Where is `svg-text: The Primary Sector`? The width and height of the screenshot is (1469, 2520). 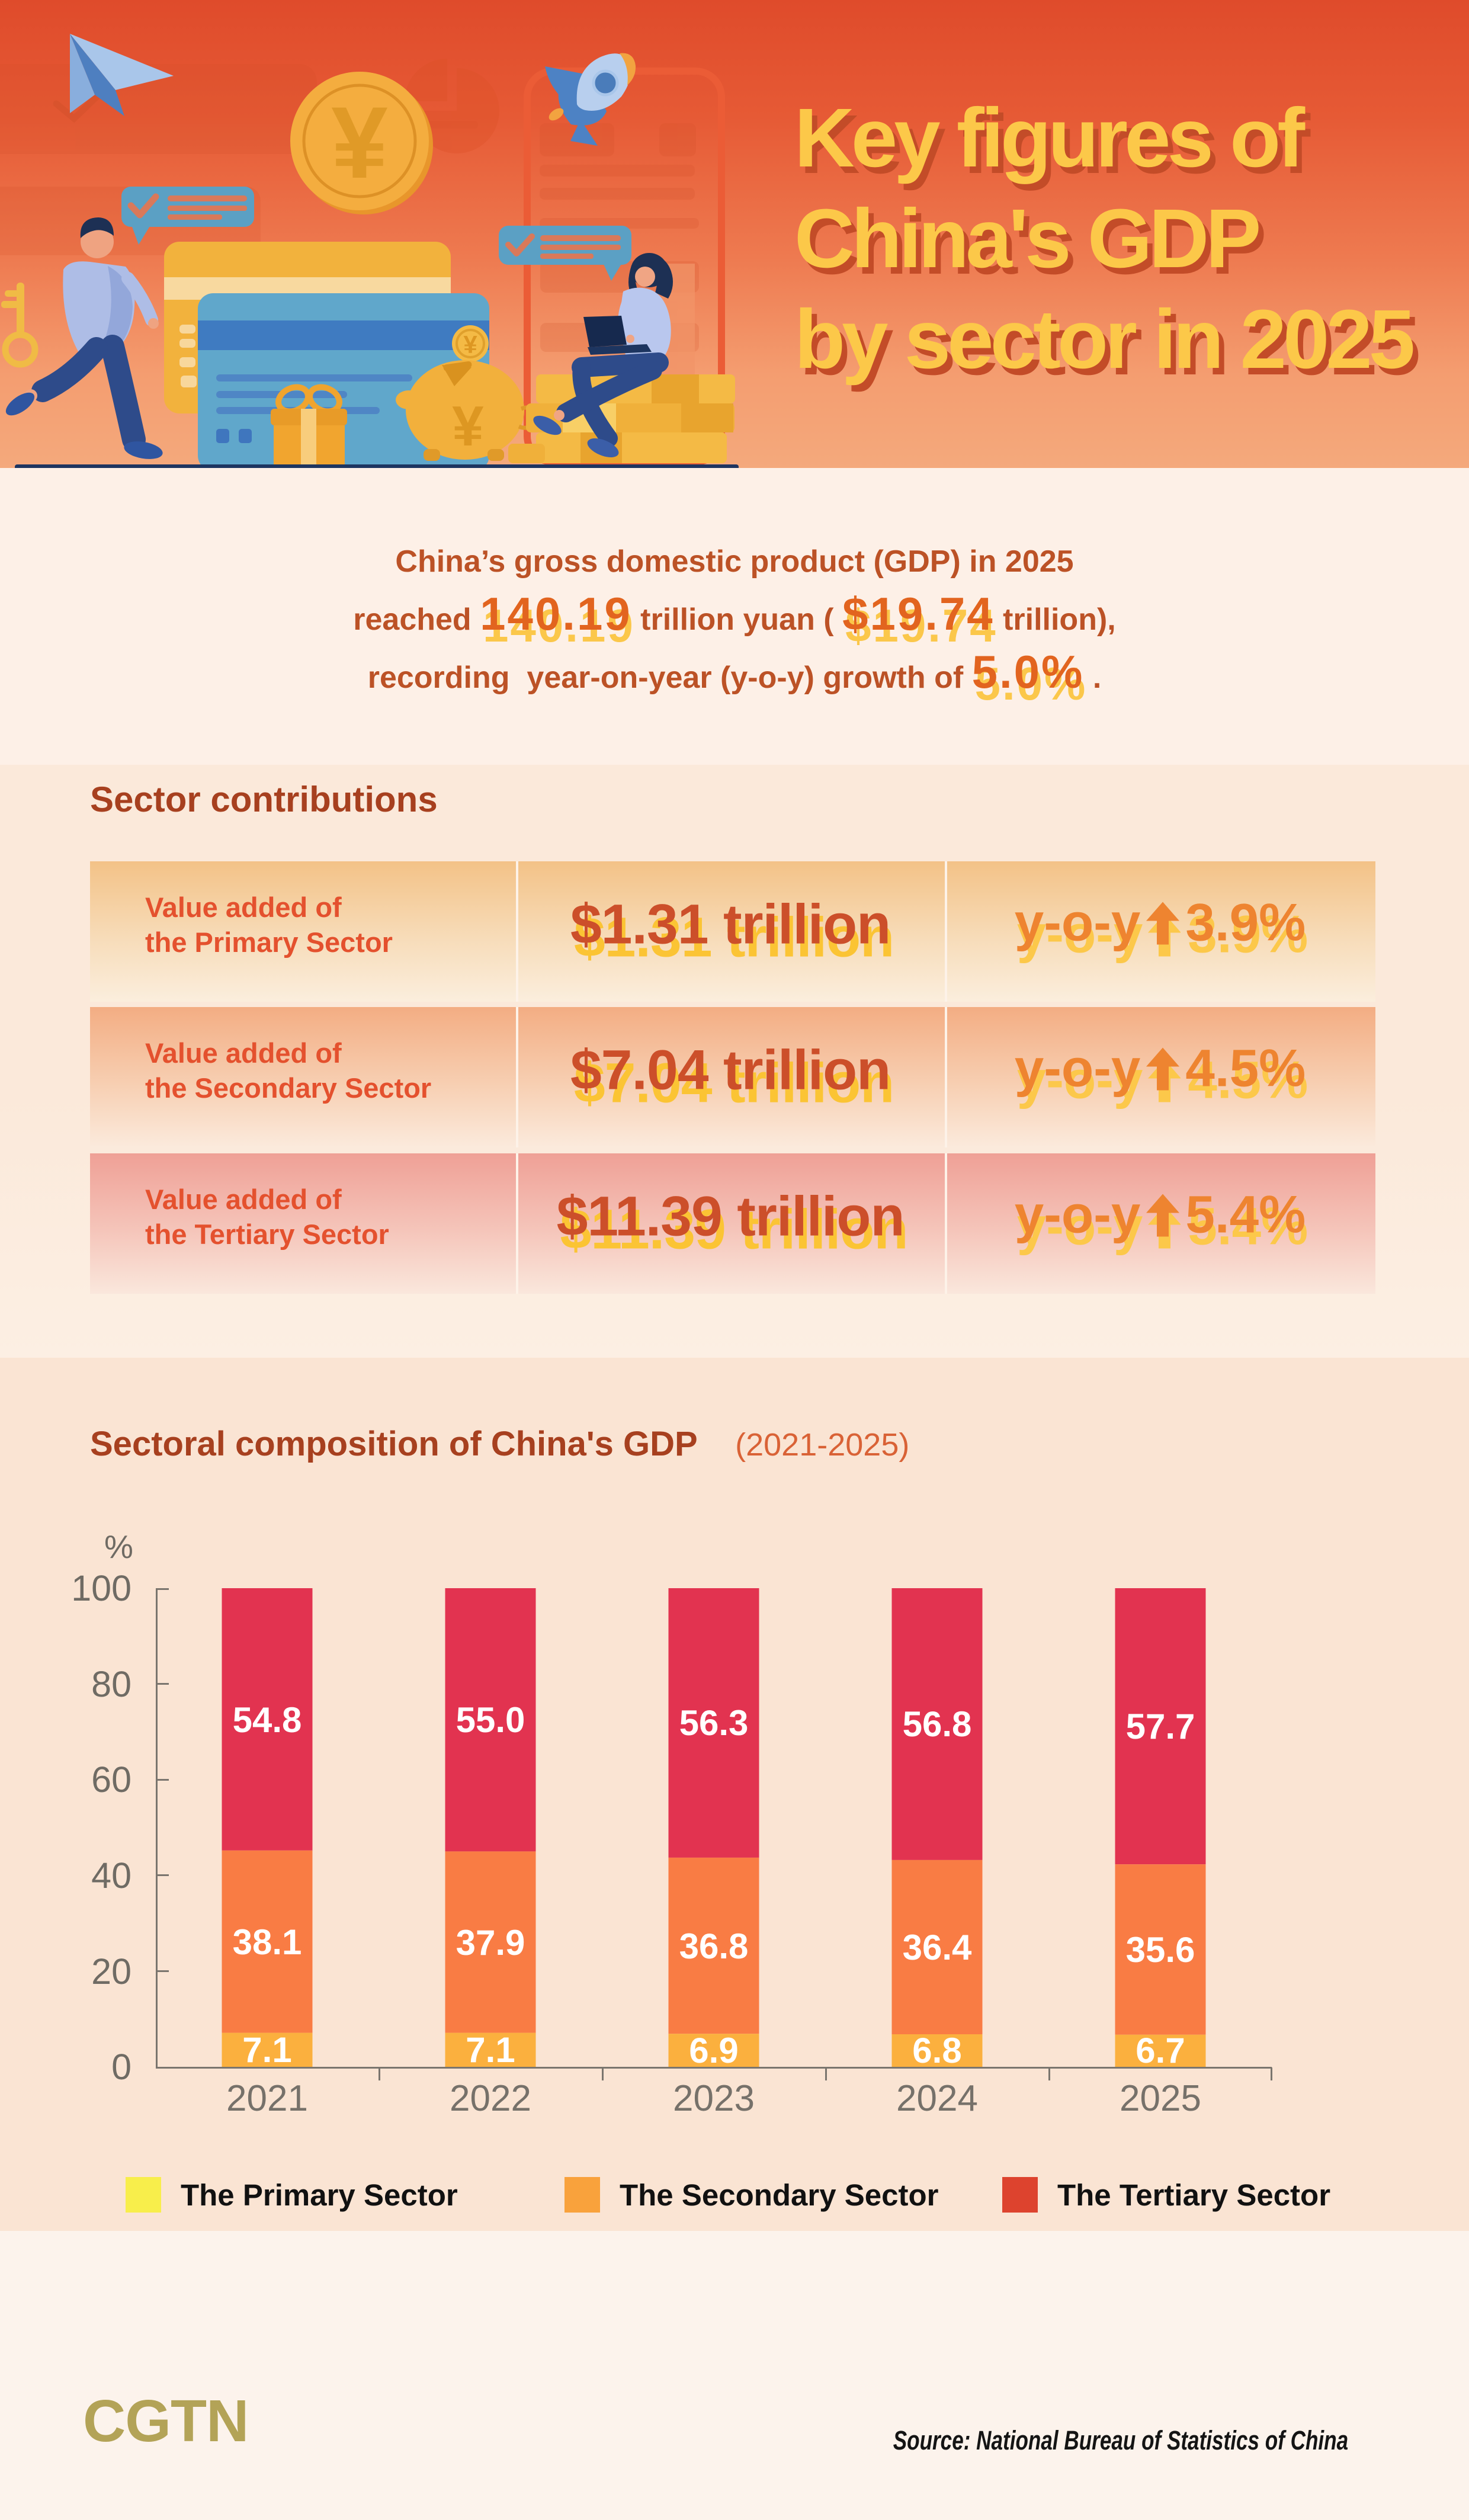
svg-text: The Primary Sector is located at coordinates (319, 2195).